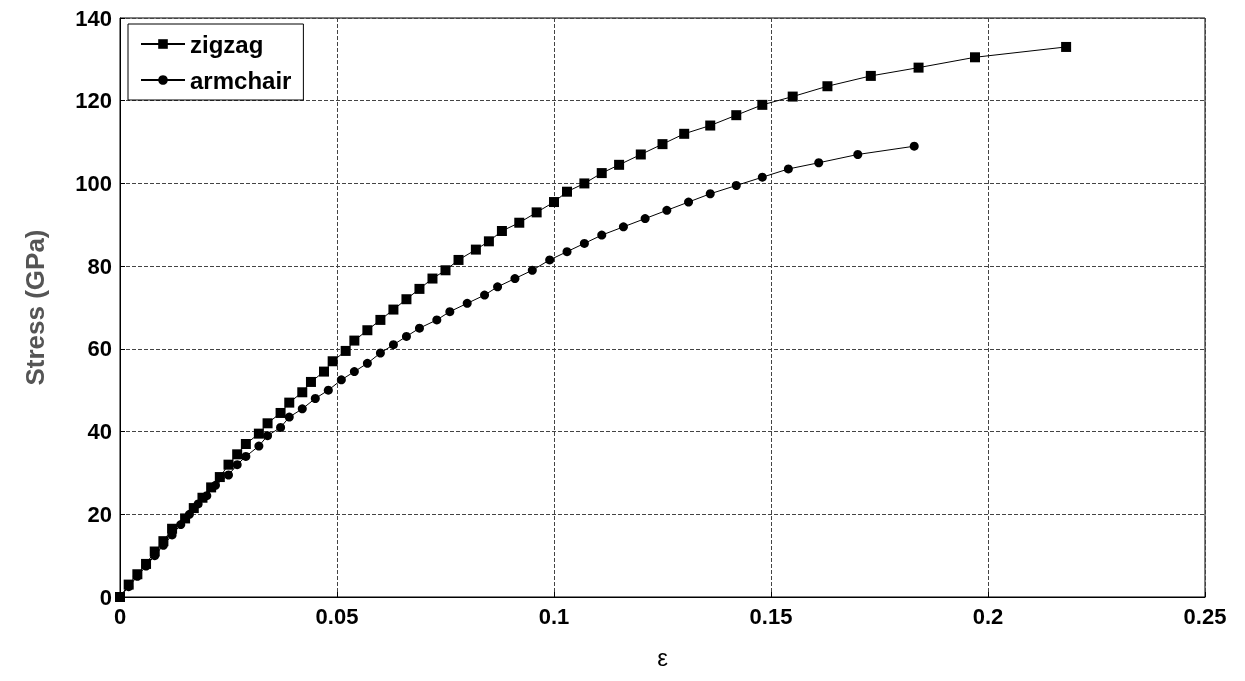 Image resolution: width=1245 pixels, height=681 pixels. Describe the element at coordinates (988, 616) in the screenshot. I see `x-tick-label: 0.2` at that location.